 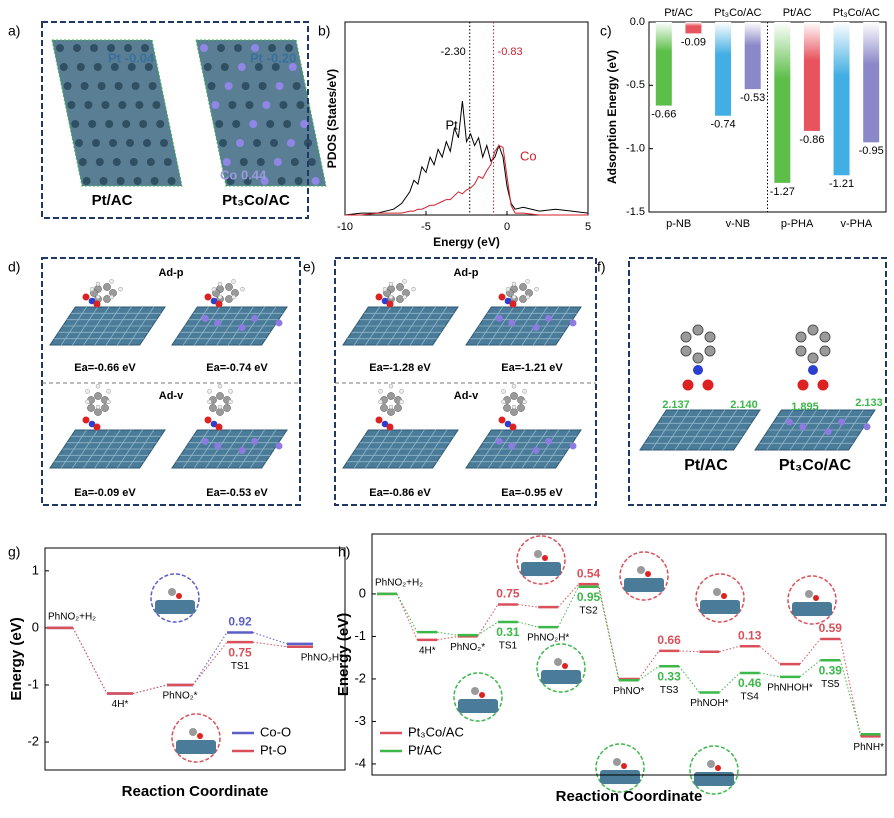 I want to click on step-label: PhNO₂H*, so click(x=548, y=638).